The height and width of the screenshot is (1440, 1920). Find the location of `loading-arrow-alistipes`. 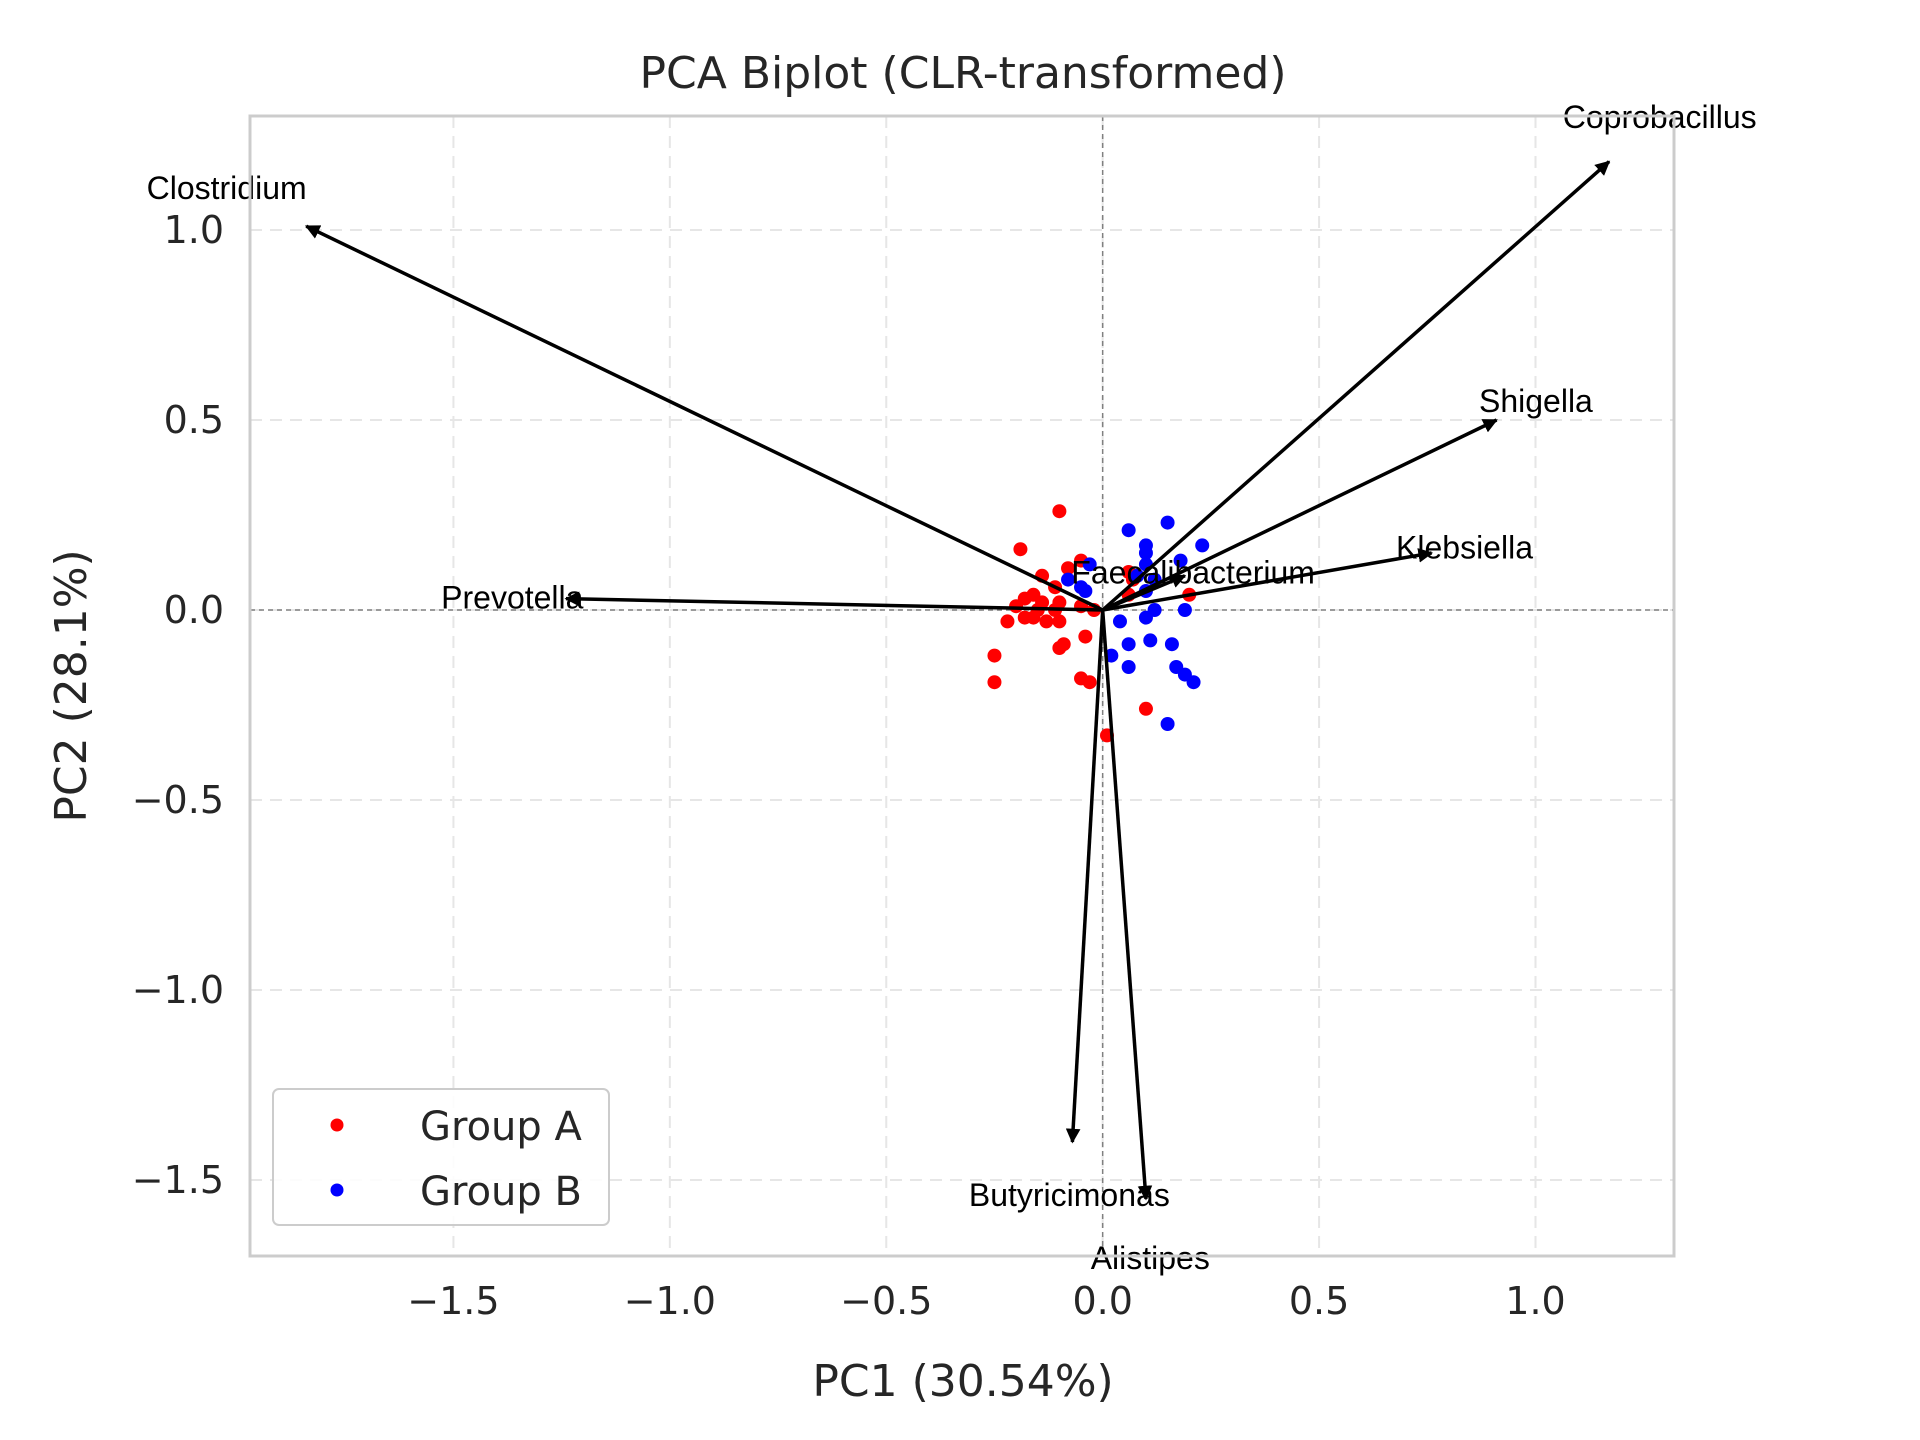

loading-arrow-alistipes is located at coordinates (1126, 905).